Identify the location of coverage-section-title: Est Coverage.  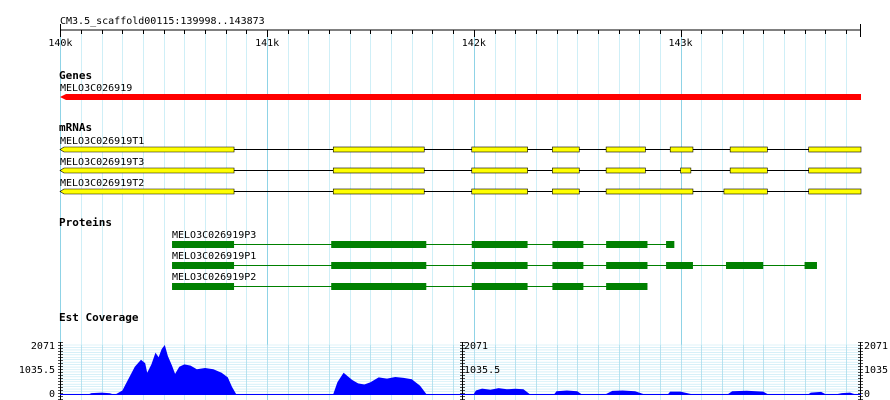
(99, 317).